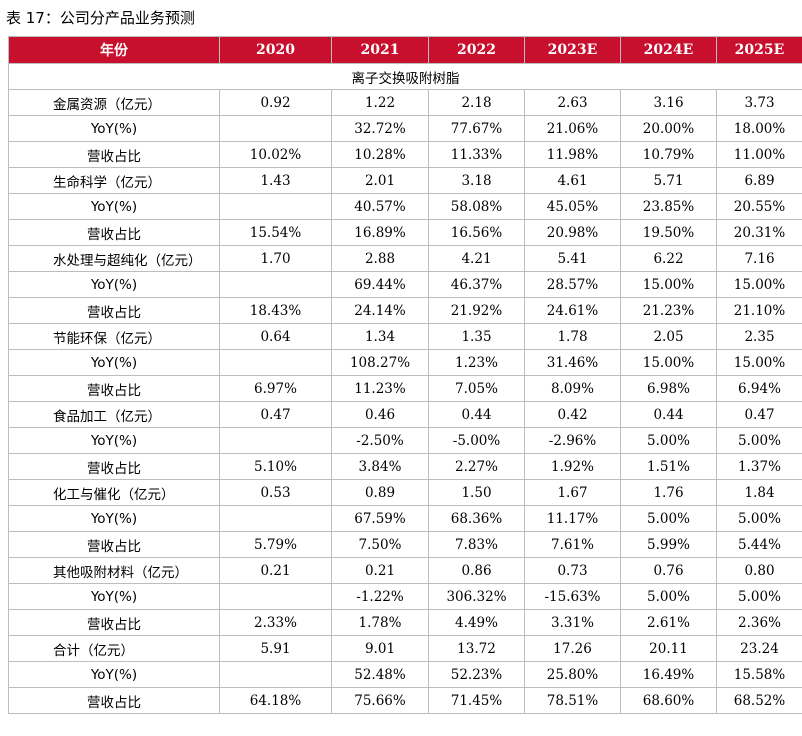 This screenshot has height=736, width=802. What do you see at coordinates (275, 466) in the screenshot?
I see `table-cell: 5.10%` at bounding box center [275, 466].